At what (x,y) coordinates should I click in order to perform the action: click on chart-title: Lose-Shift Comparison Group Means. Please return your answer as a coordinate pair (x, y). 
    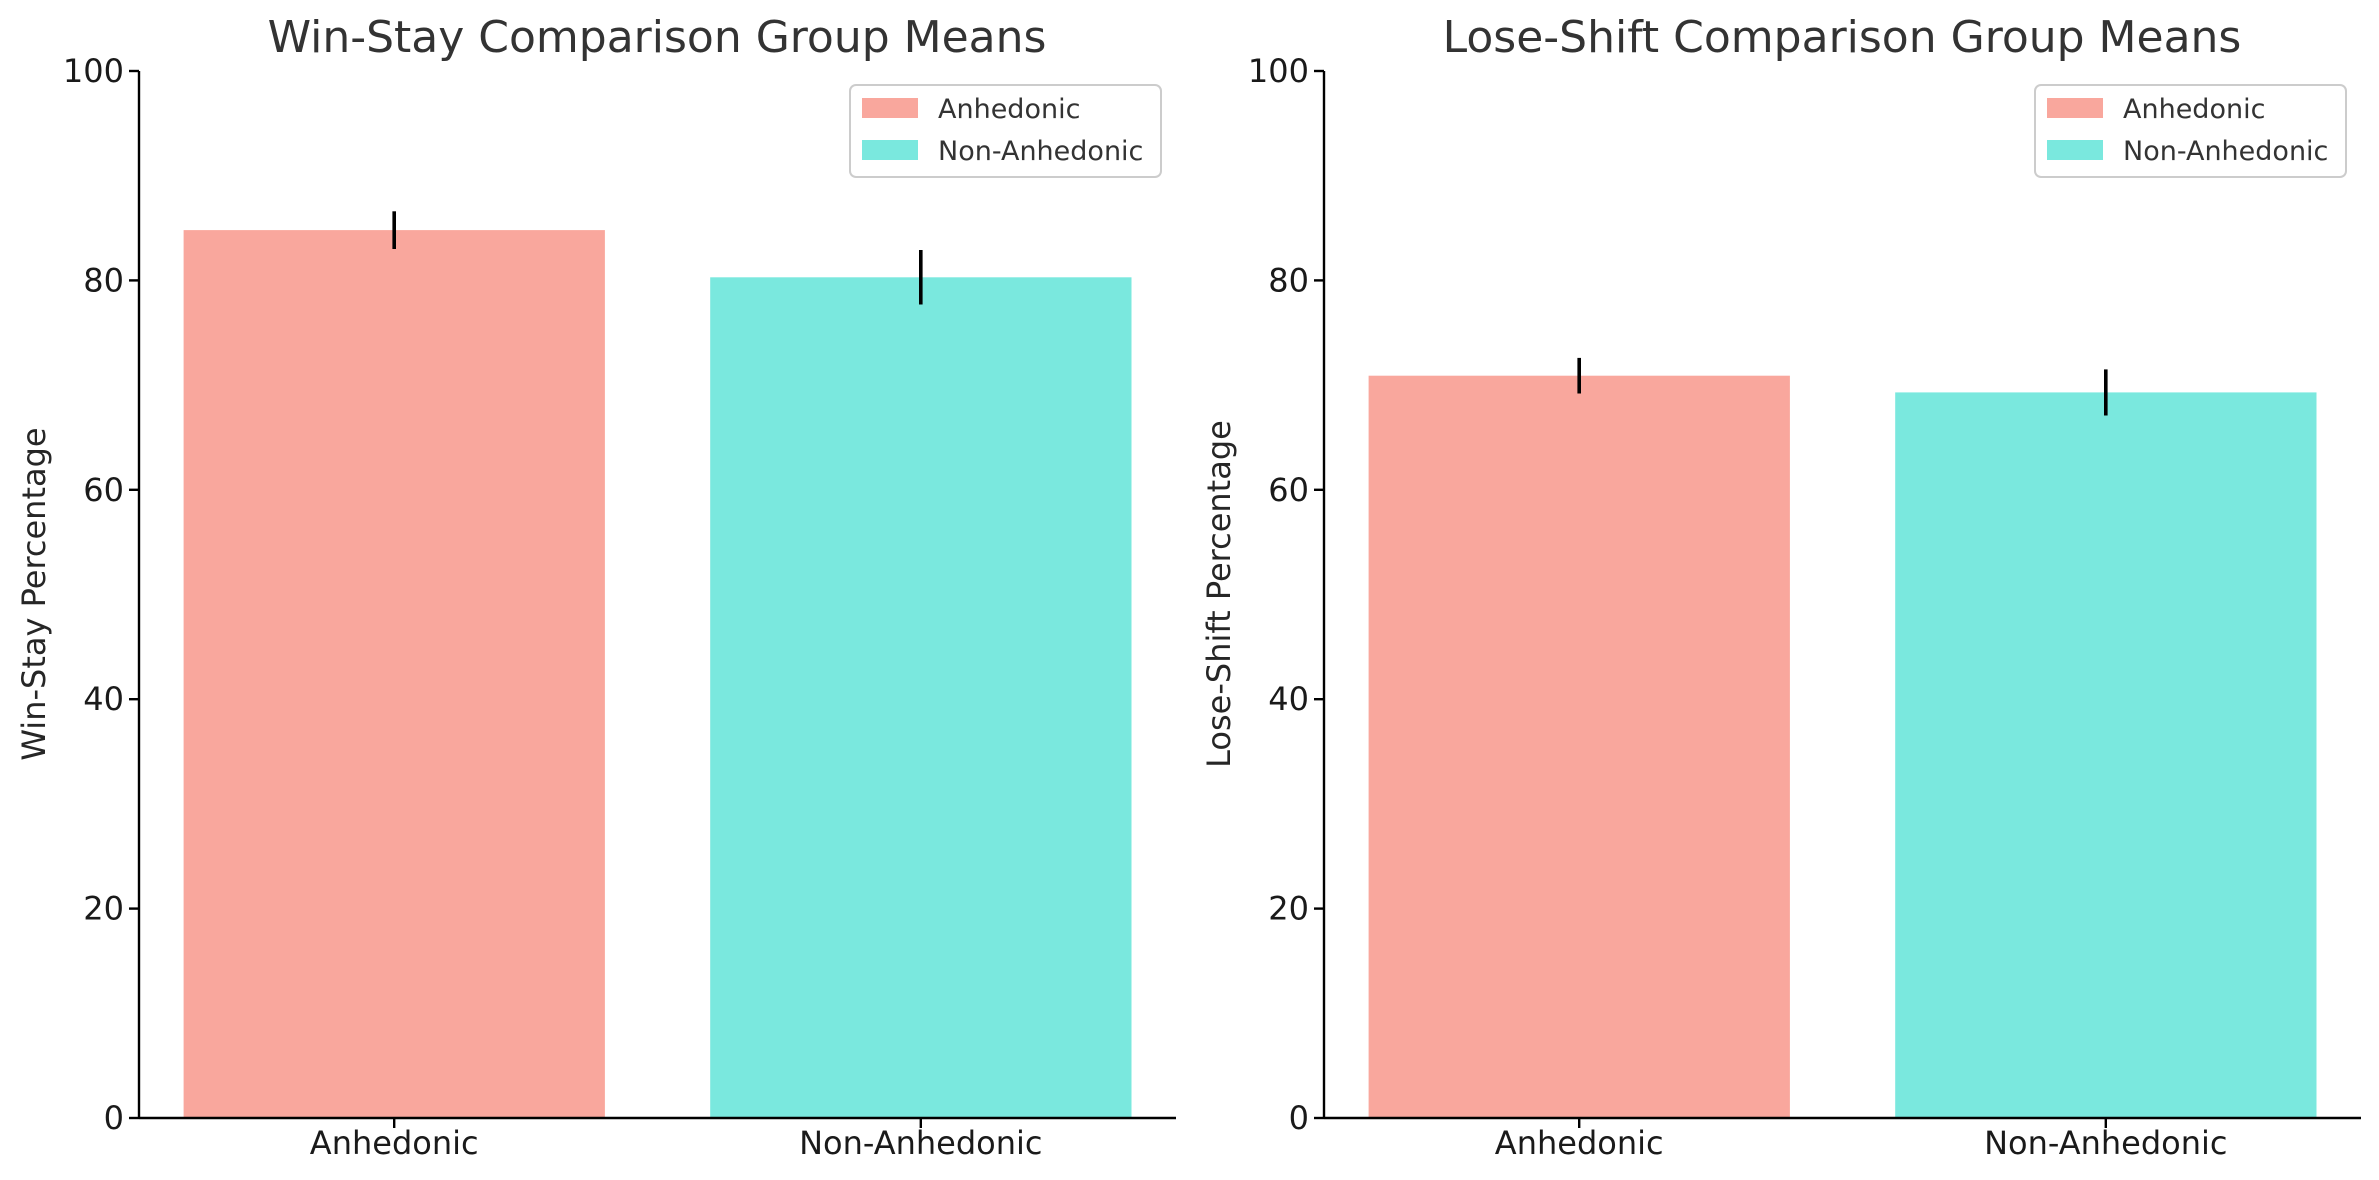
    Looking at the image, I should click on (1842, 37).